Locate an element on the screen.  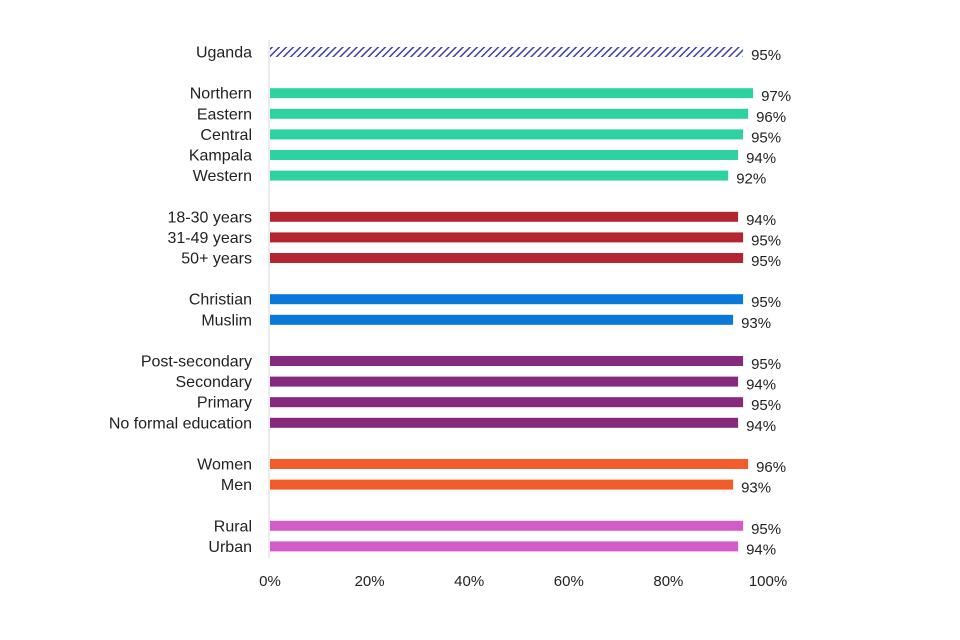
category-label: Uganda is located at coordinates (224, 53).